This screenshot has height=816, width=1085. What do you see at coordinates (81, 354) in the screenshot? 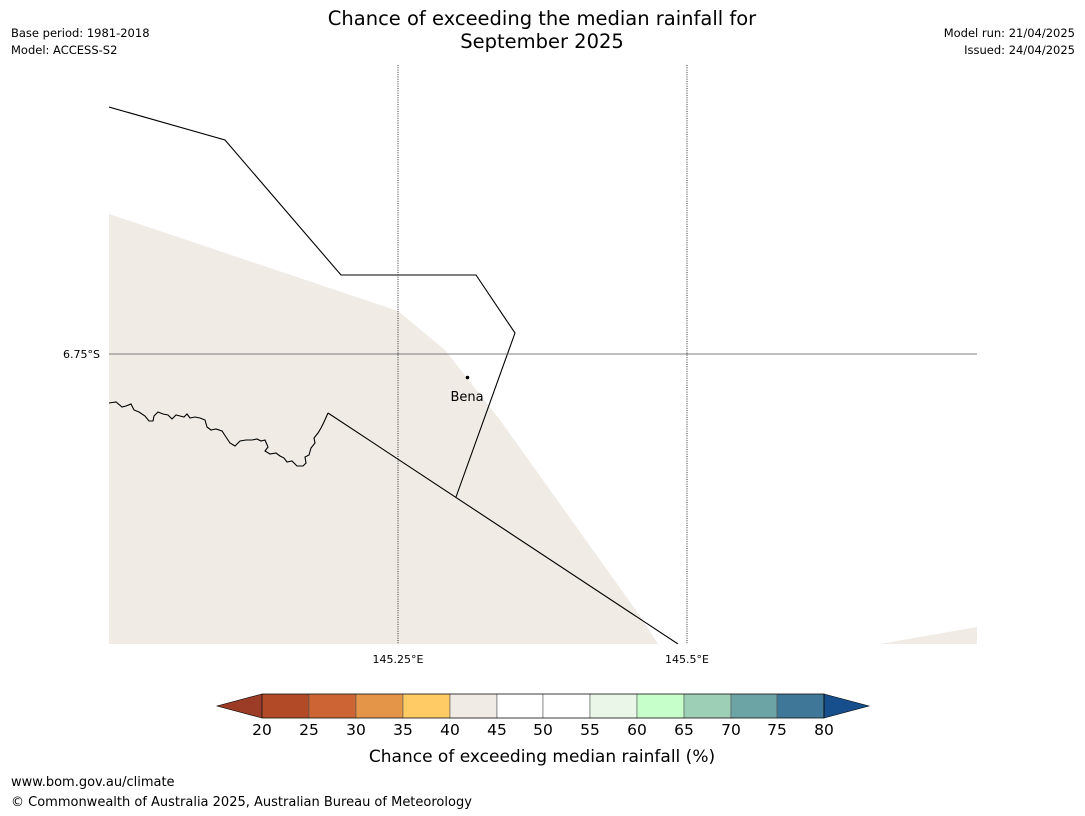
I see `latitude-label: 6.75°S` at bounding box center [81, 354].